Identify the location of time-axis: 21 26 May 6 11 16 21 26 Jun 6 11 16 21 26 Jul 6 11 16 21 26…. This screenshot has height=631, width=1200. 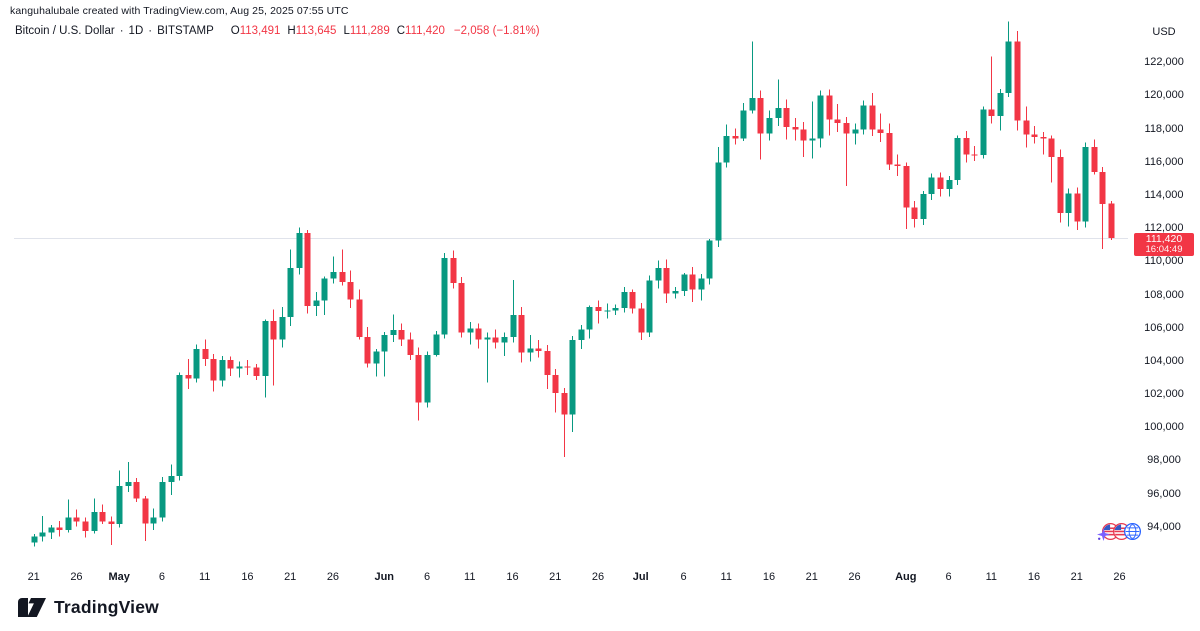
(600, 578).